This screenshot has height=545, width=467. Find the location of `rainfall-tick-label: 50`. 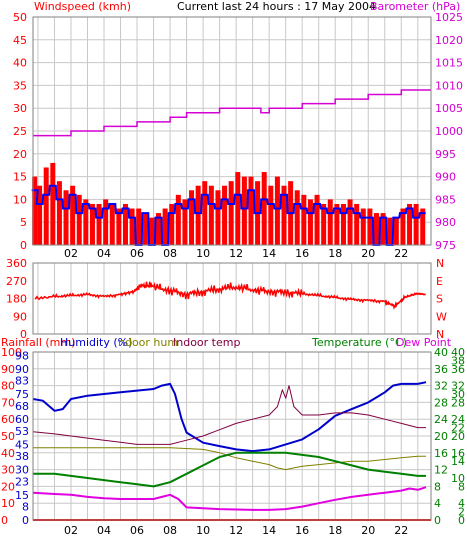

rainfall-tick-label: 50 is located at coordinates (8, 436).